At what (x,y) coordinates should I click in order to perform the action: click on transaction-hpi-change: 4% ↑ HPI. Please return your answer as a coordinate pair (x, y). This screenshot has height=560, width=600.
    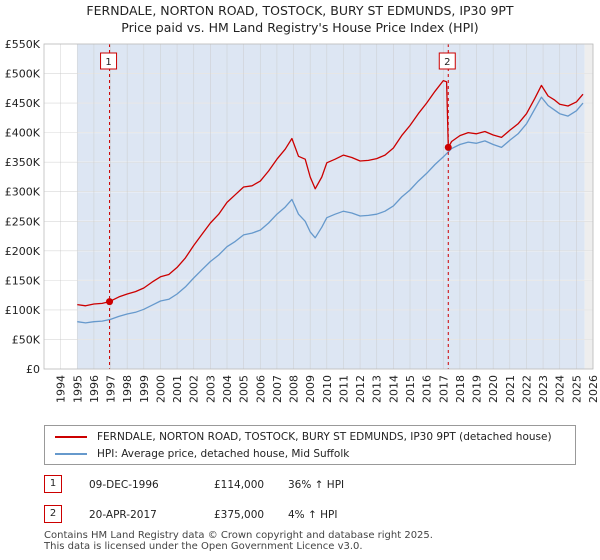
    Looking at the image, I should click on (313, 515).